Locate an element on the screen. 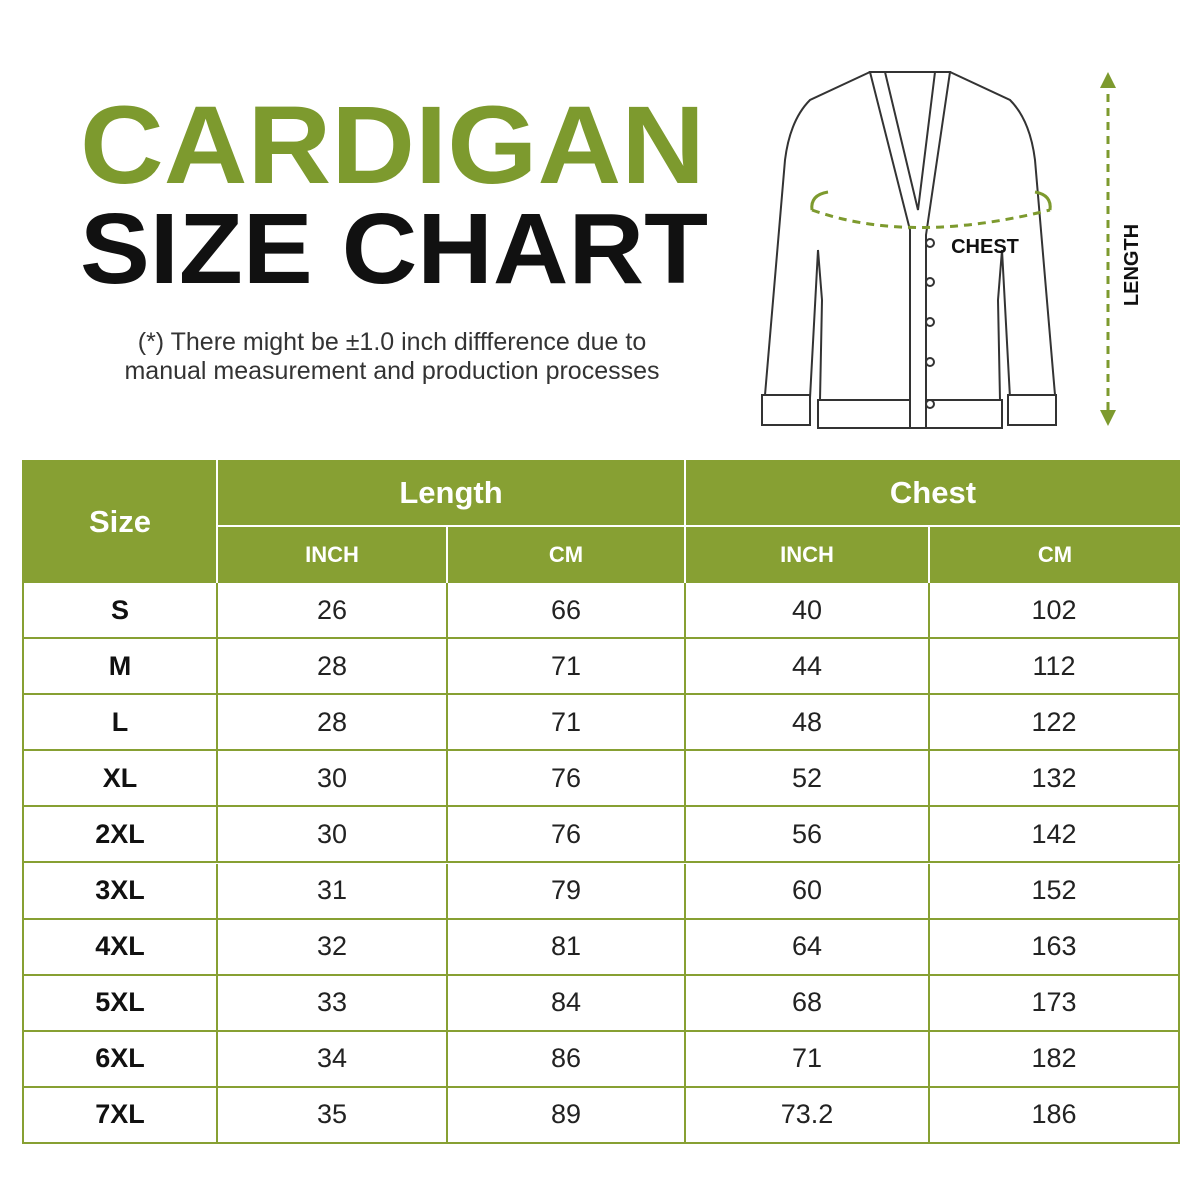  value-cell: 79 is located at coordinates (567, 891).